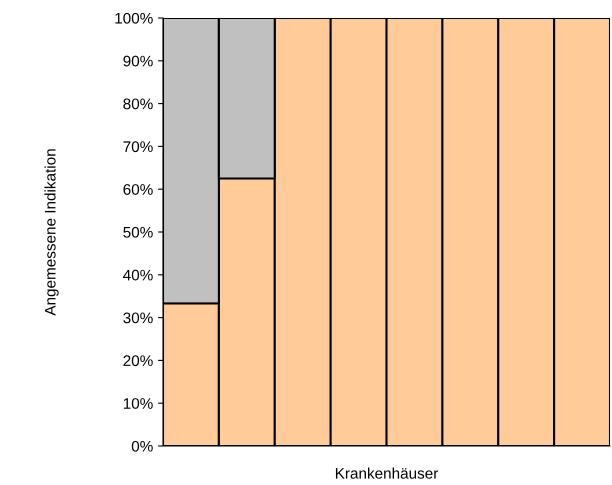  What do you see at coordinates (138, 318) in the screenshot?
I see `y-tick-label: 30%` at bounding box center [138, 318].